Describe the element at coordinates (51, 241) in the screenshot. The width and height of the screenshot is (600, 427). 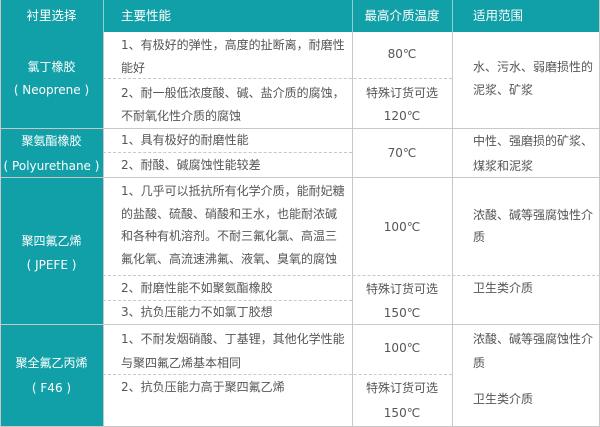
I see `cell-text-line: 聚四氟乙烯` at that location.